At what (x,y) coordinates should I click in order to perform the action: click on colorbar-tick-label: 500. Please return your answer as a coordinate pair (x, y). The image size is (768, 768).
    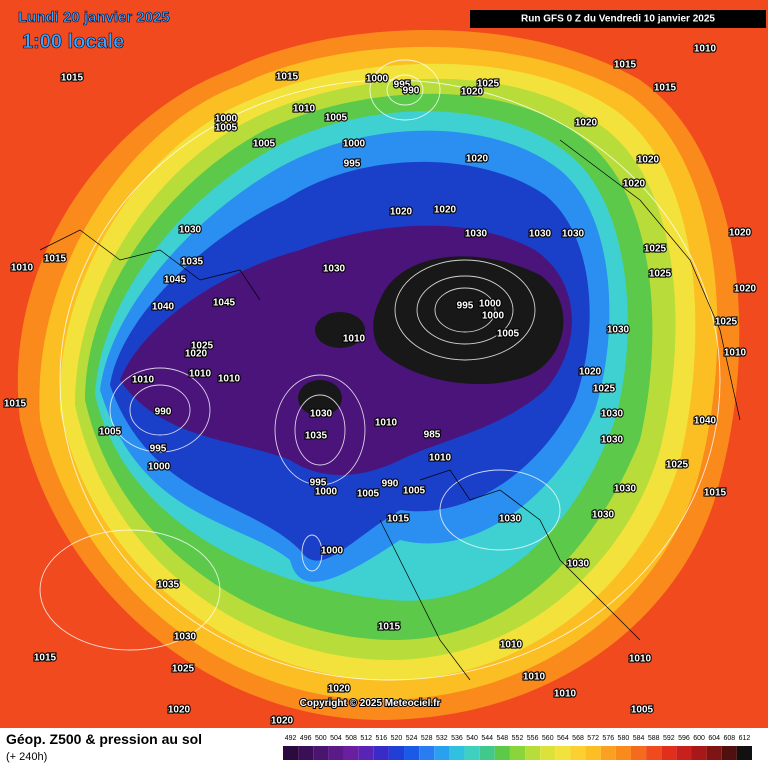
    Looking at the image, I should click on (321, 738).